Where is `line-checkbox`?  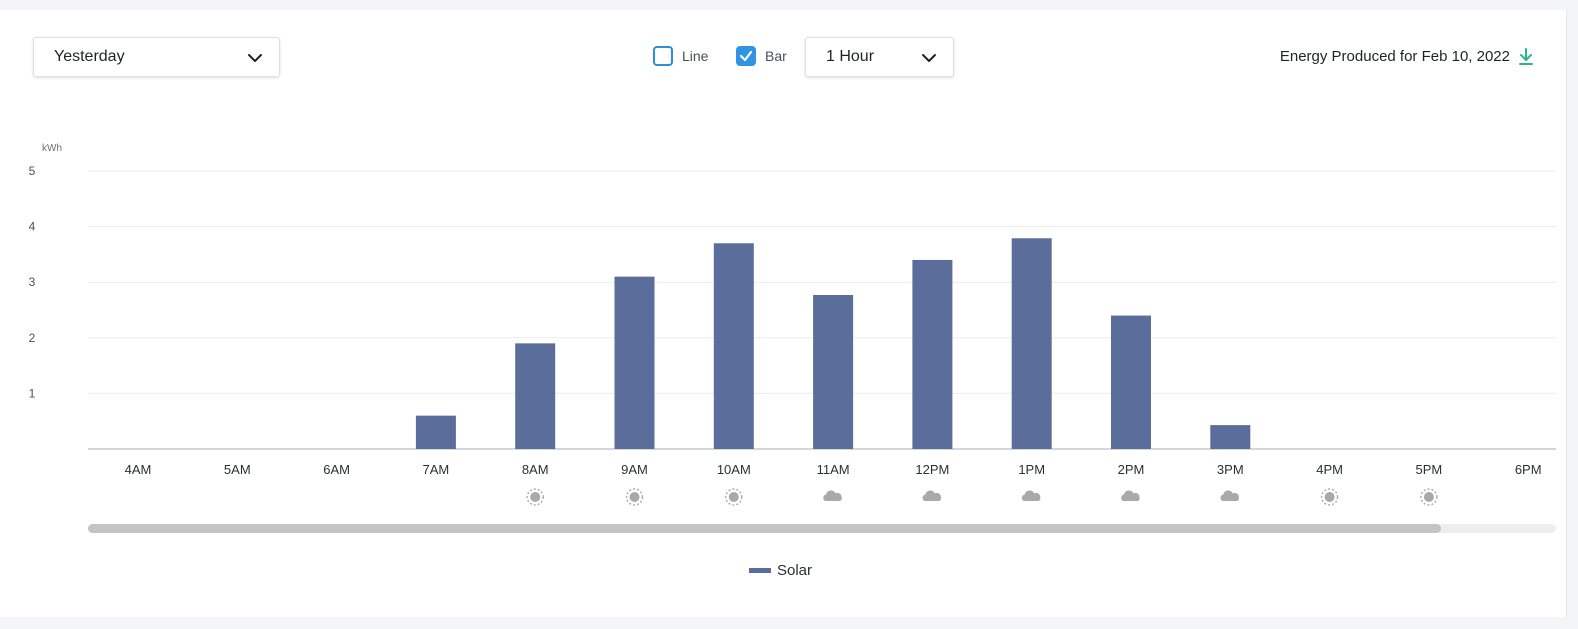
line-checkbox is located at coordinates (663, 56).